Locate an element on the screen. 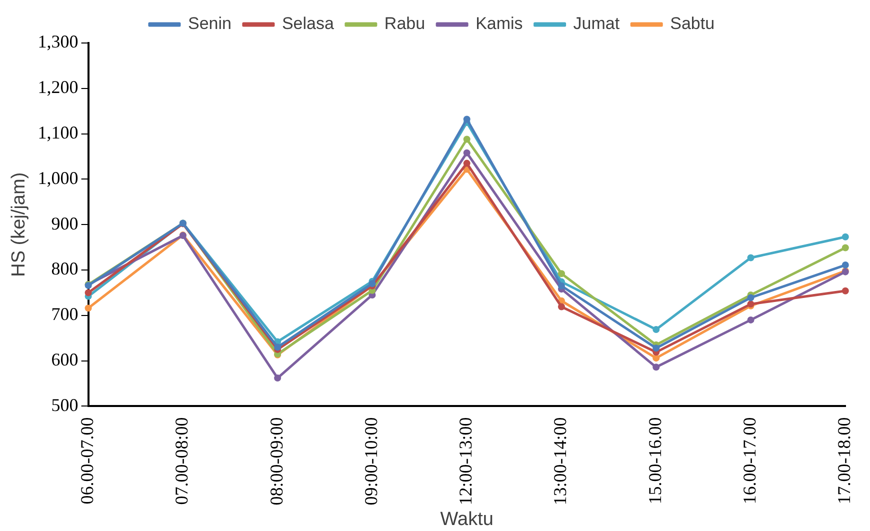 Image resolution: width=870 pixels, height=531 pixels. legend-label: Selasa is located at coordinates (308, 24).